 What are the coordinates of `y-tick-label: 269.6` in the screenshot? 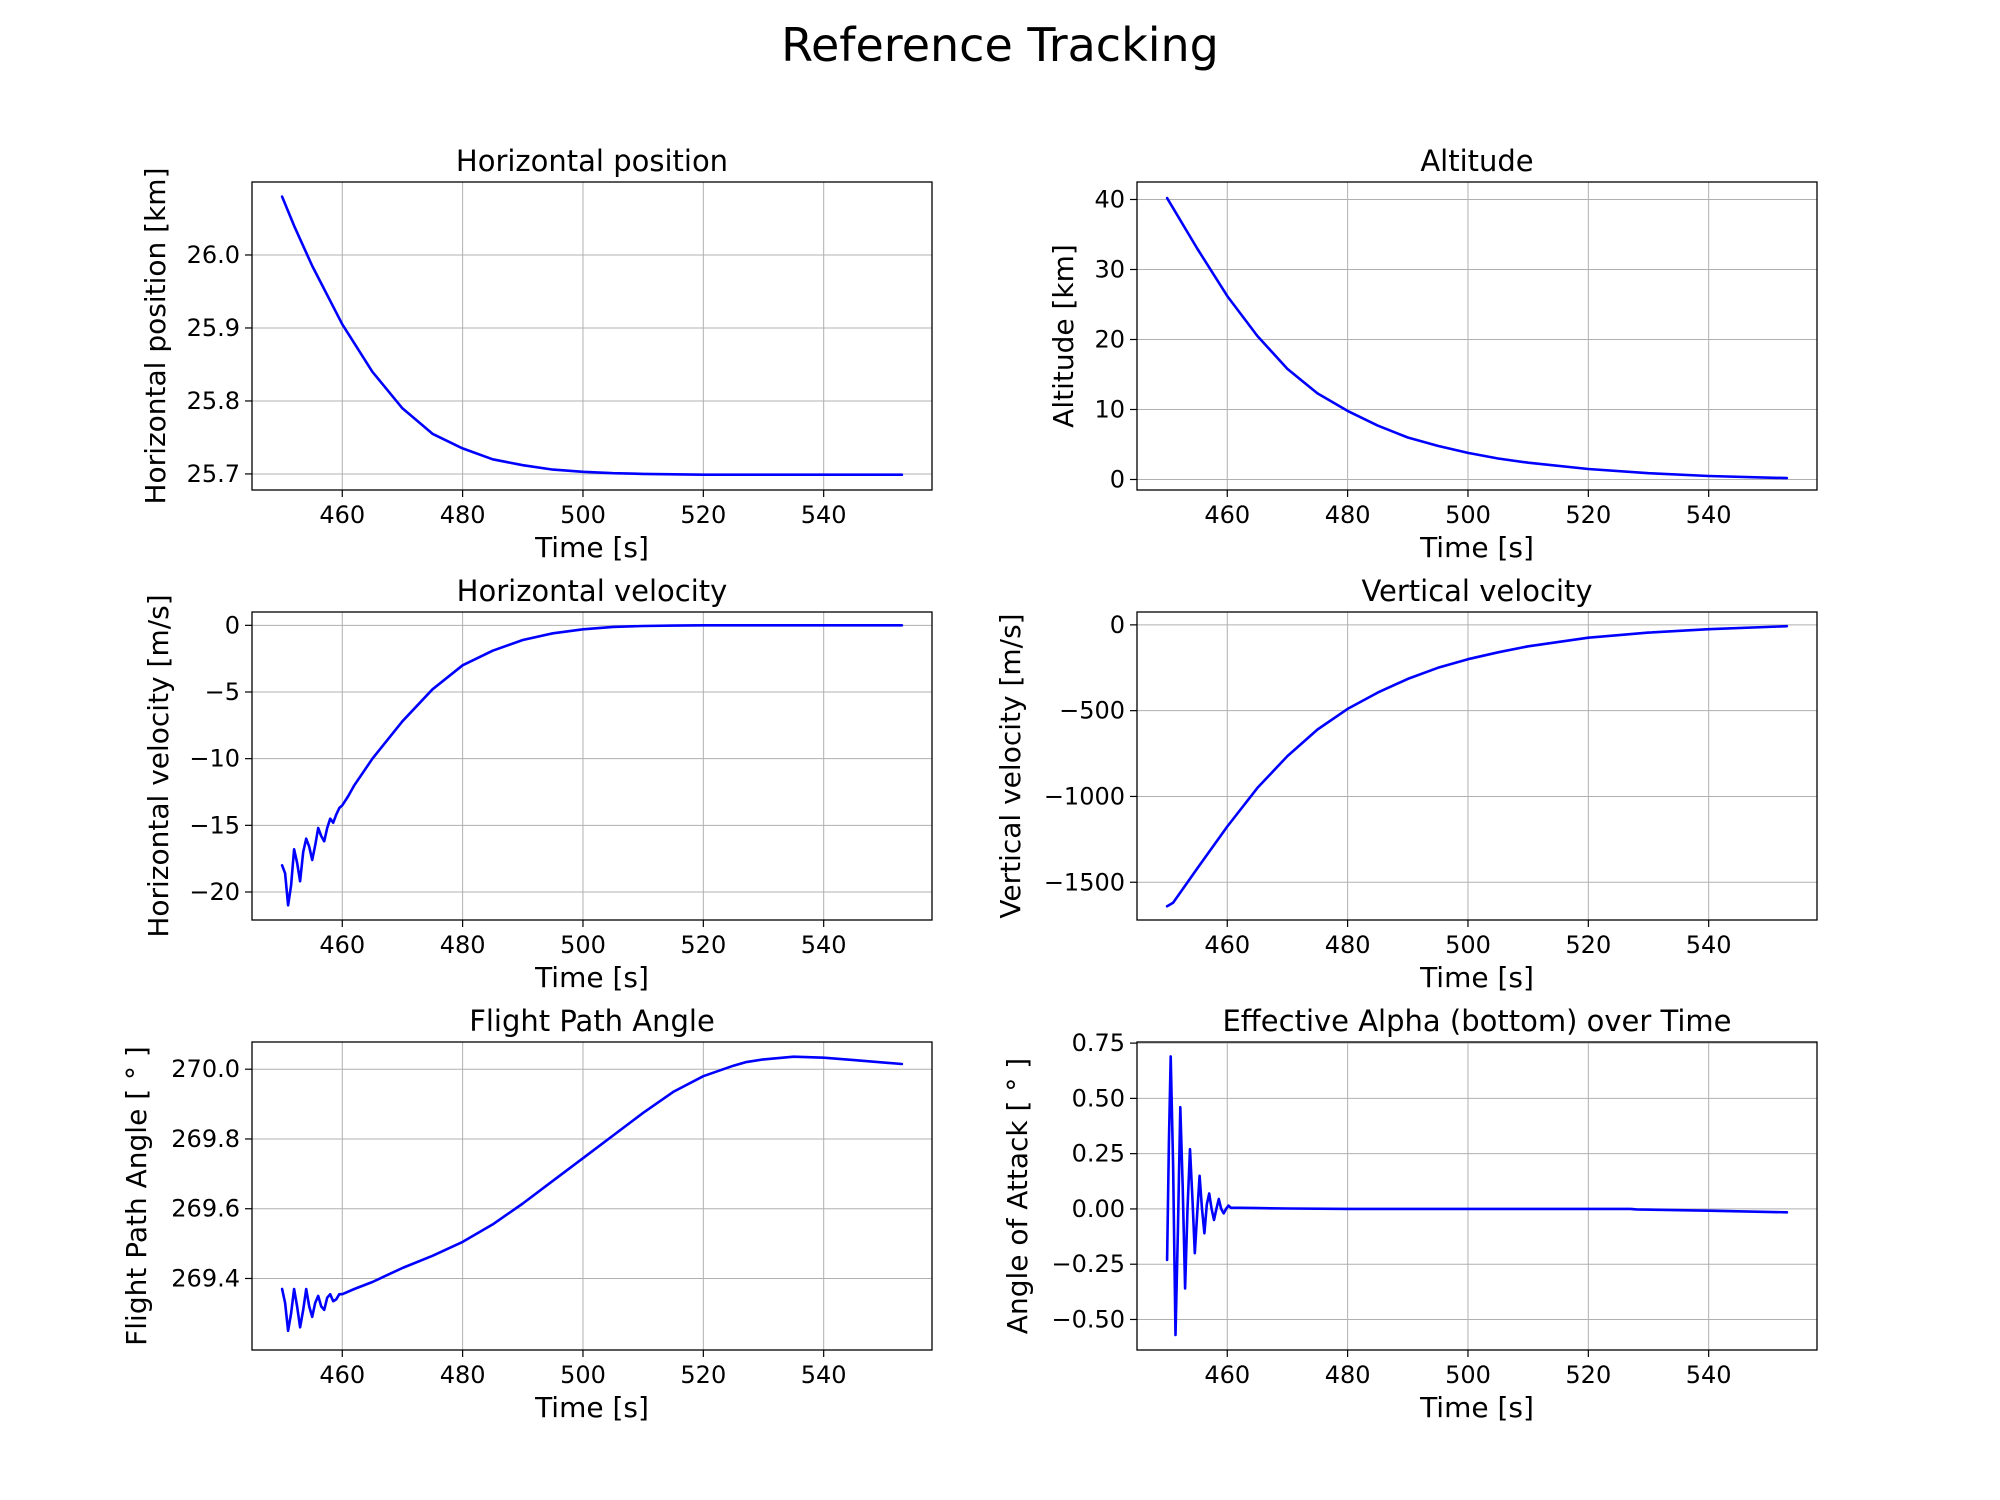 It's located at (205, 1209).